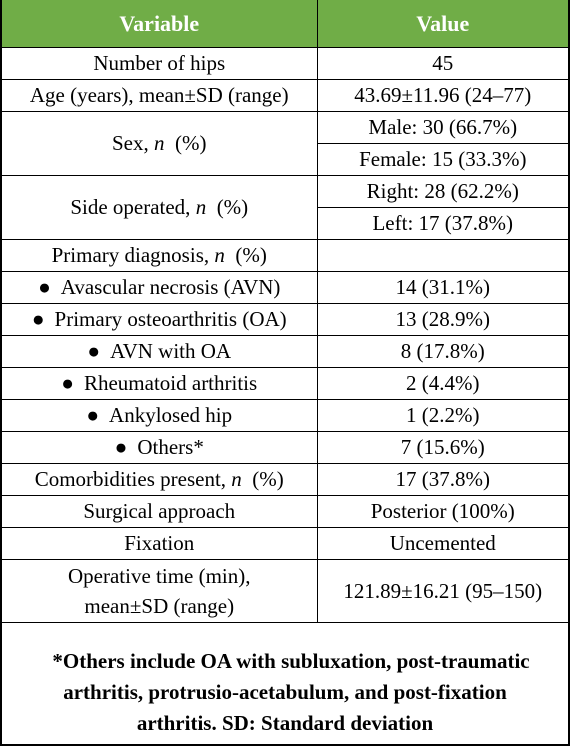  I want to click on label-optime: Operative time (min), mean±SD (range), so click(160, 591).